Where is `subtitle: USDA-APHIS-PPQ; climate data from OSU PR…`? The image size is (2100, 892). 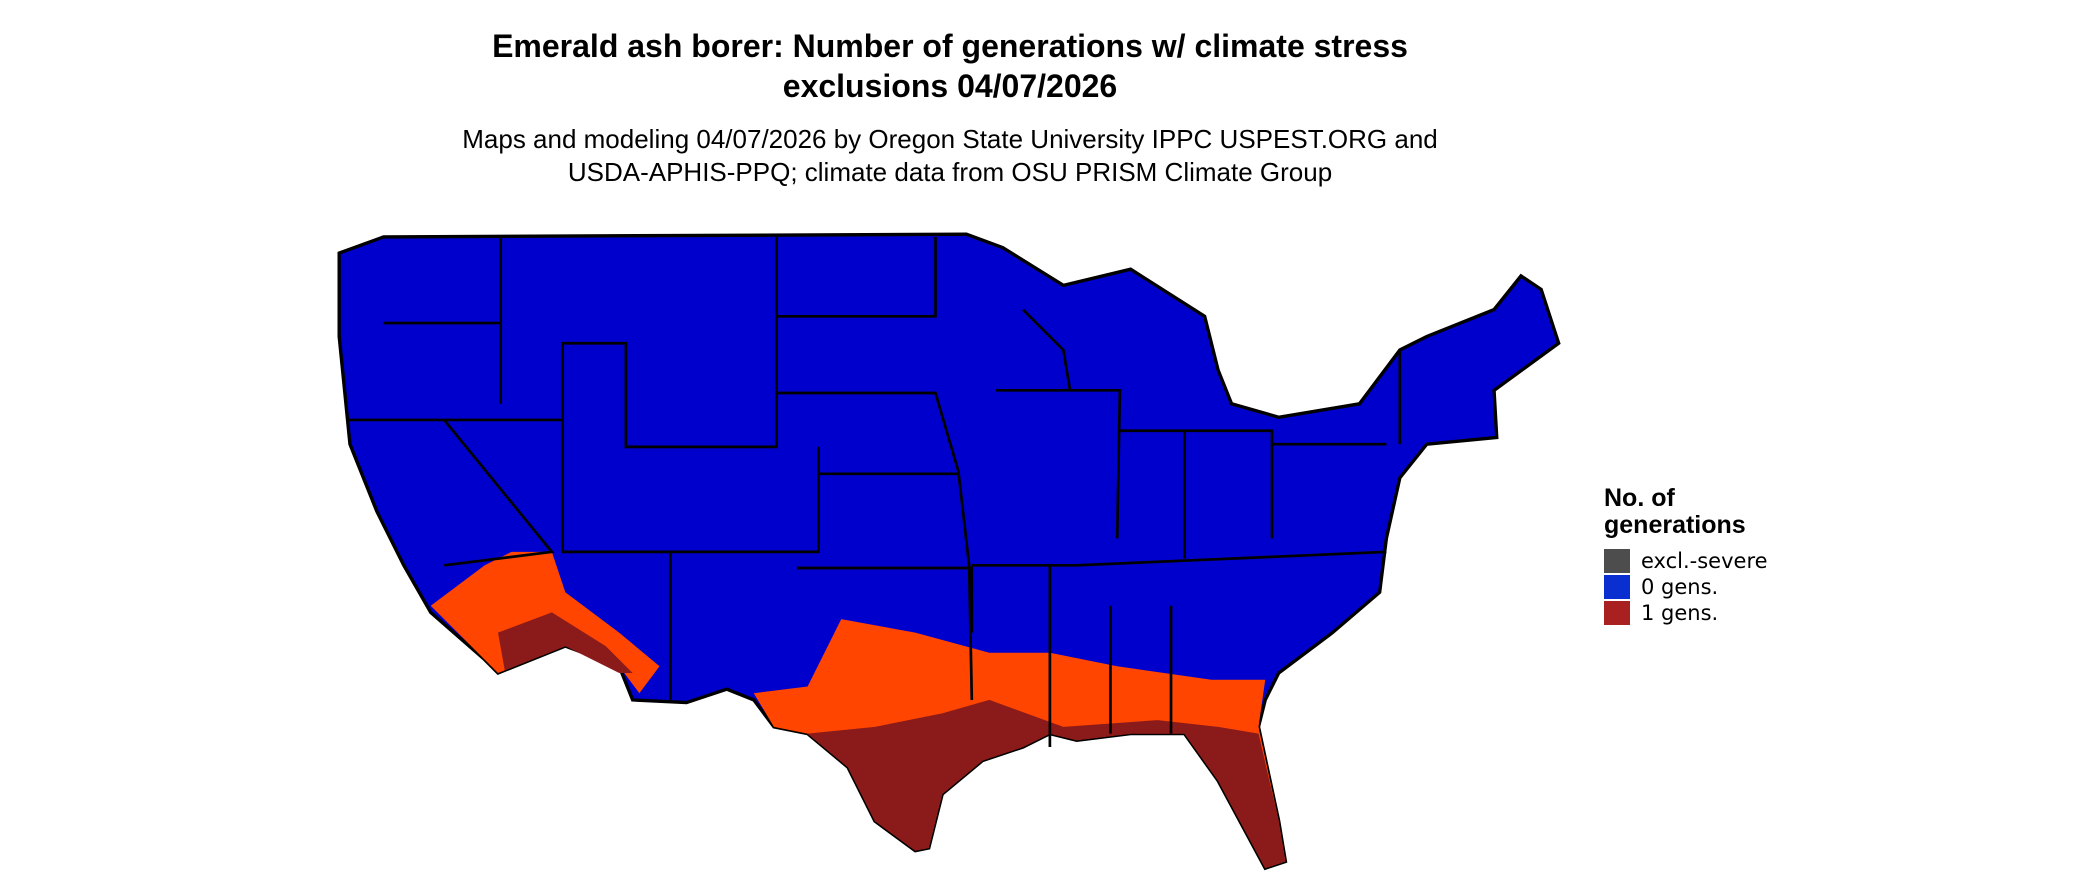
subtitle: USDA-APHIS-PPQ; climate data from OSU PR… is located at coordinates (950, 172).